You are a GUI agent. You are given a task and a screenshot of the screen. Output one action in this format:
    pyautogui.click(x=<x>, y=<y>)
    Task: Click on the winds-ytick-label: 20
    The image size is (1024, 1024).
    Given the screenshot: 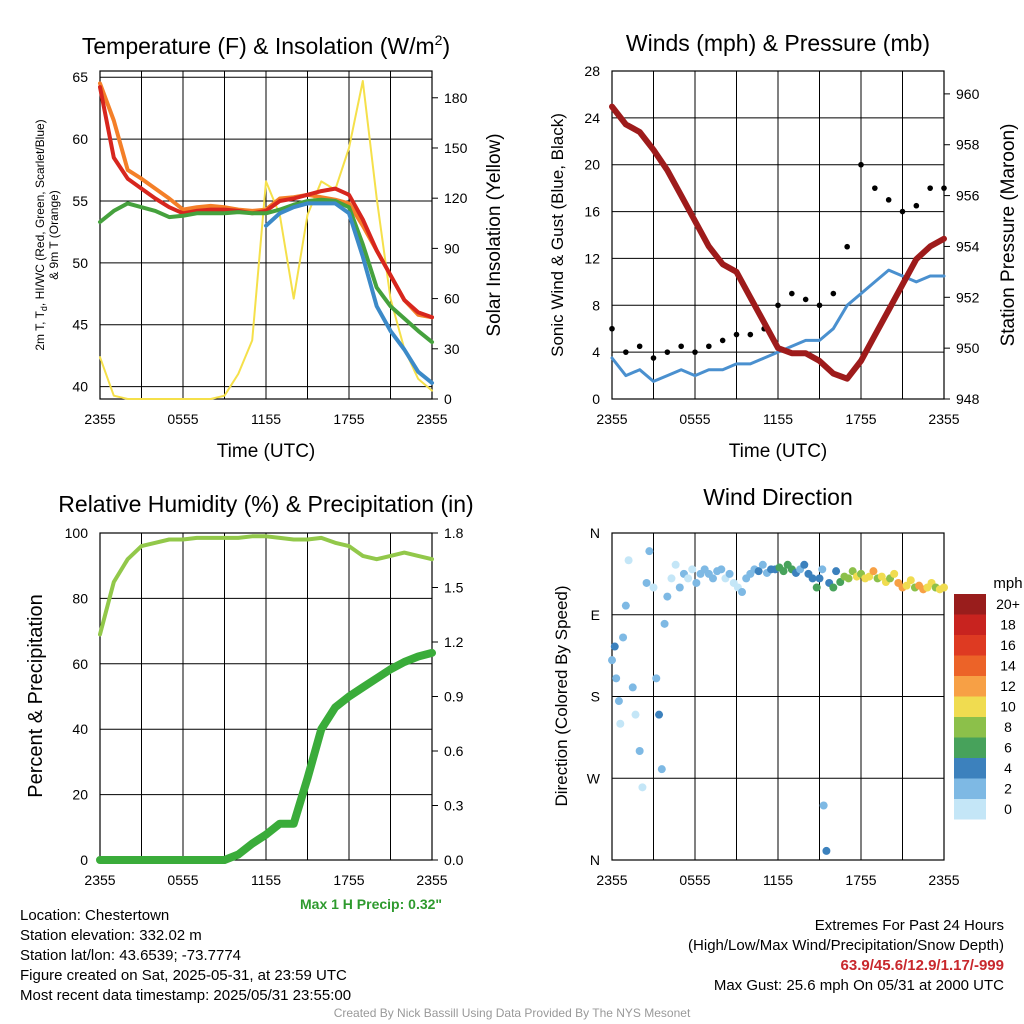 What is the action you would take?
    pyautogui.click(x=592, y=165)
    